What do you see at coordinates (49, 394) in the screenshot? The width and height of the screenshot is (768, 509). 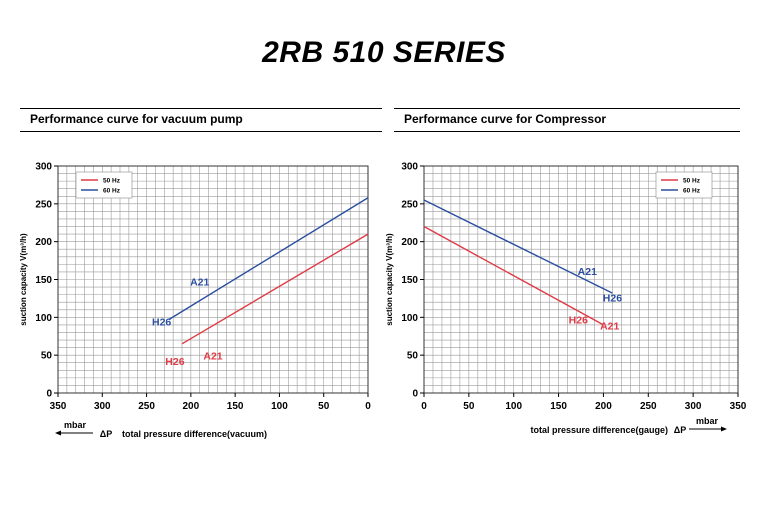 I see `vacuum-y-tick-label: 0` at bounding box center [49, 394].